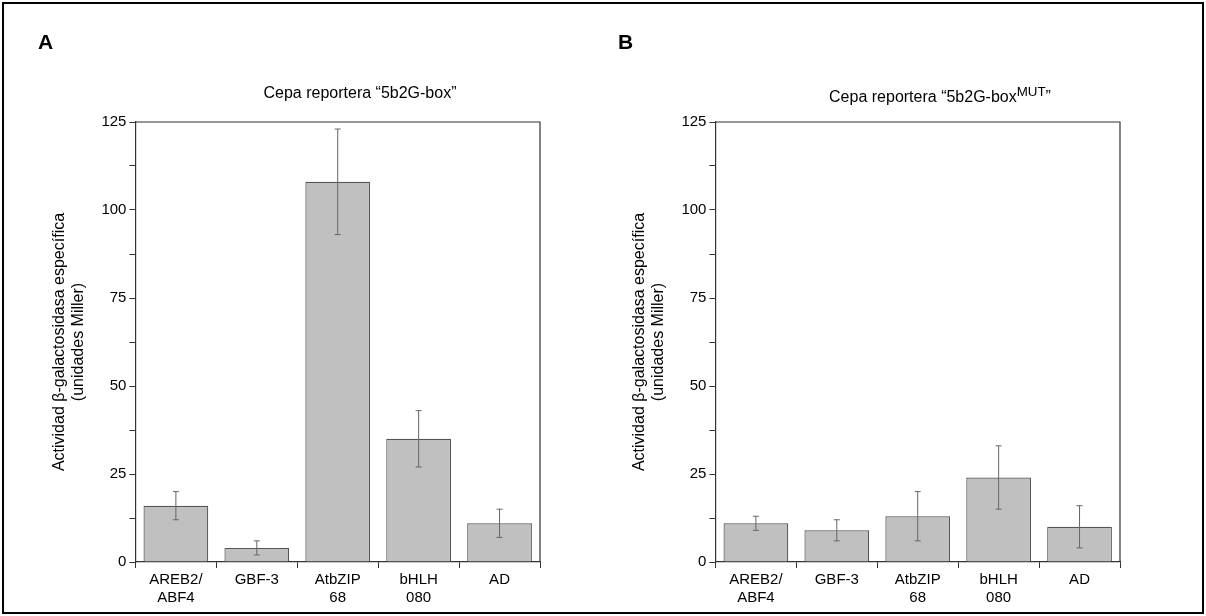  Describe the element at coordinates (626, 42) in the screenshot. I see `text: B` at that location.